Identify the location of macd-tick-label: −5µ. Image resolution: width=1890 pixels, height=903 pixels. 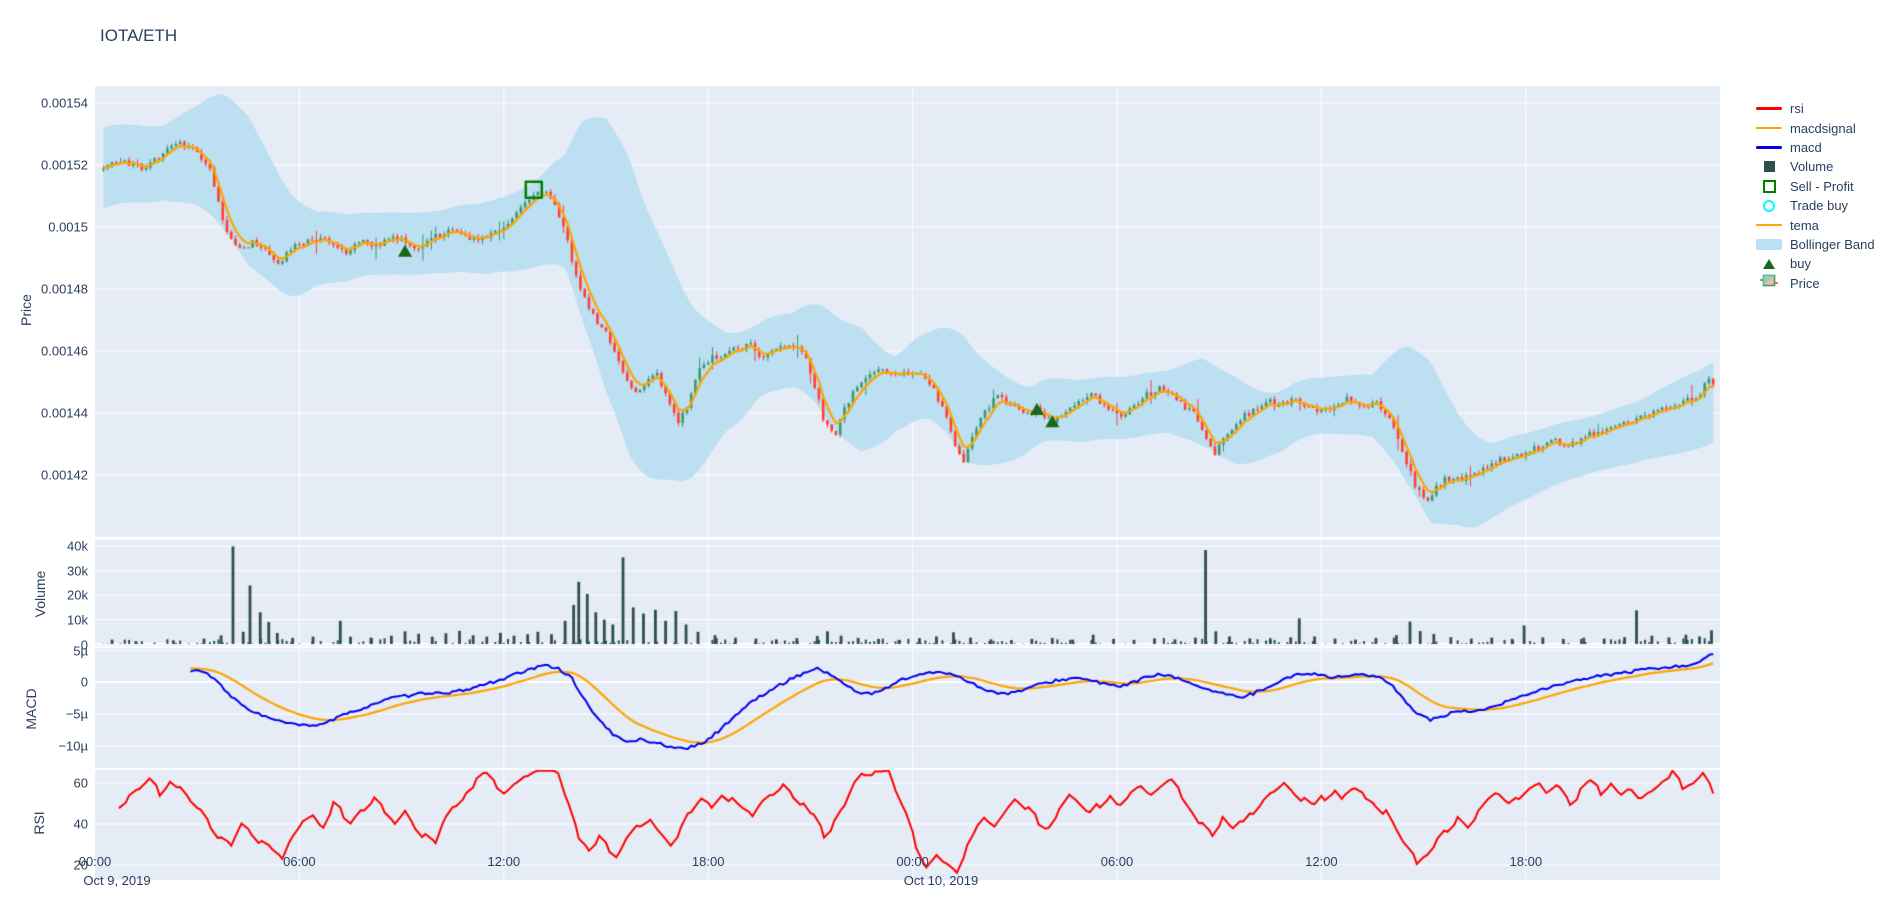
(76, 714).